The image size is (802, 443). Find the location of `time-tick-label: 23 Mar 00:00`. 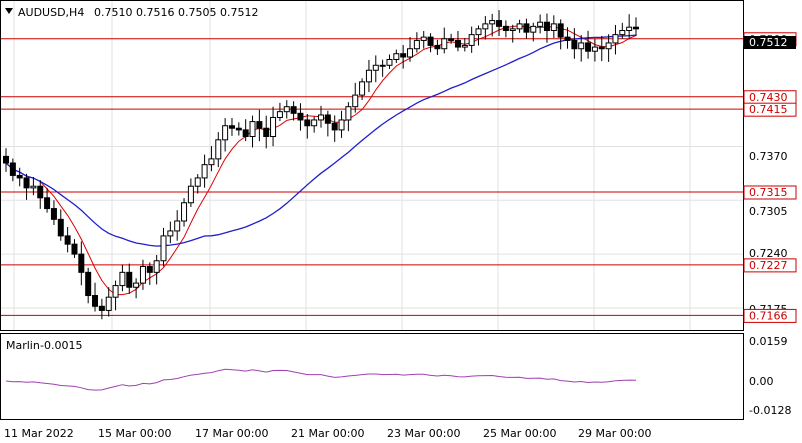

time-tick-label: 23 Mar 00:00 is located at coordinates (423, 433).